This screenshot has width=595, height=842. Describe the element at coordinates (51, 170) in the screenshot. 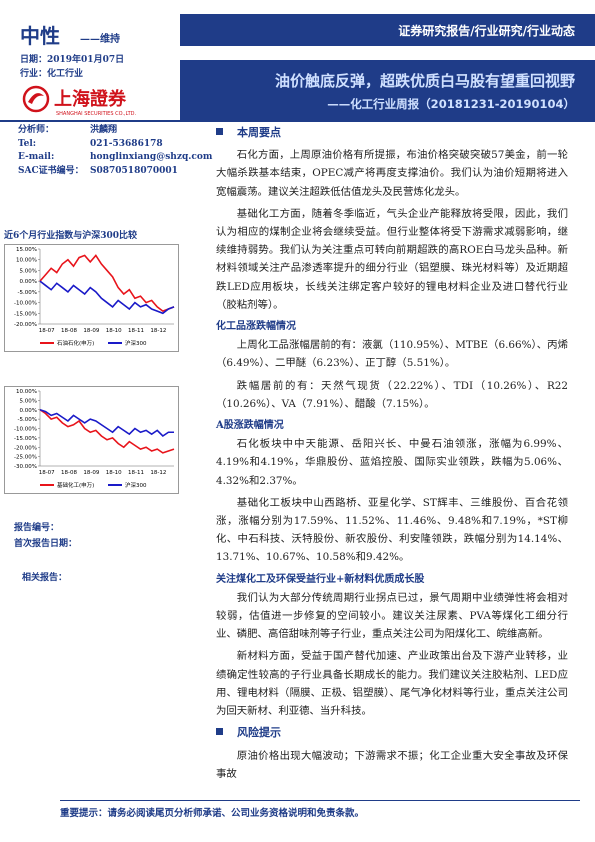

I see `analyst-key: SAC证书编号：` at that location.